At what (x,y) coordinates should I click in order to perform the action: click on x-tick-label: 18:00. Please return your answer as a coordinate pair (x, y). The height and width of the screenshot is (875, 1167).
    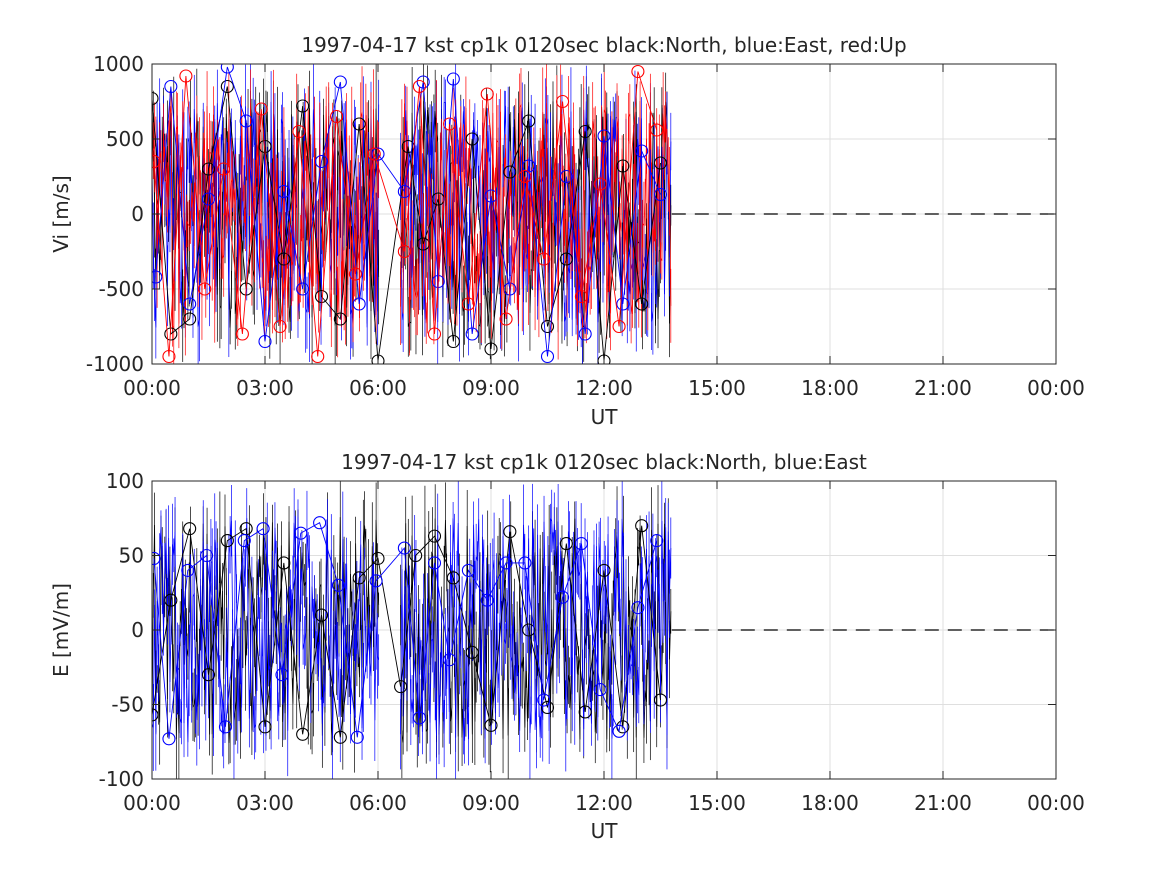
    Looking at the image, I should click on (830, 803).